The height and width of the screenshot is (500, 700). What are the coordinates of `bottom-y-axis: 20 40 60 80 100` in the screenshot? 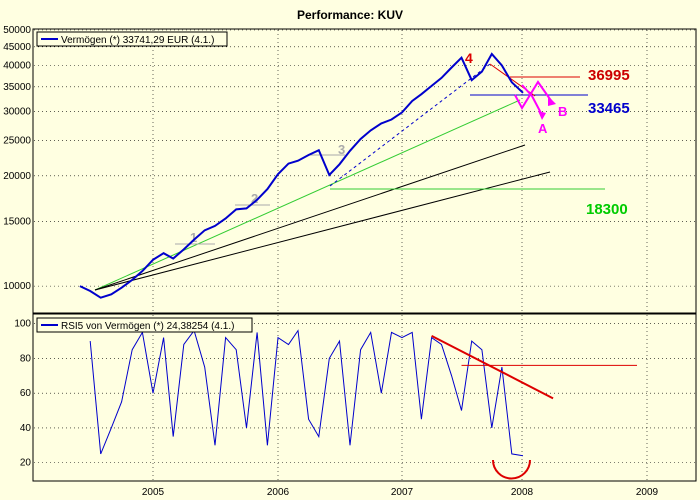 It's located at (22, 394).